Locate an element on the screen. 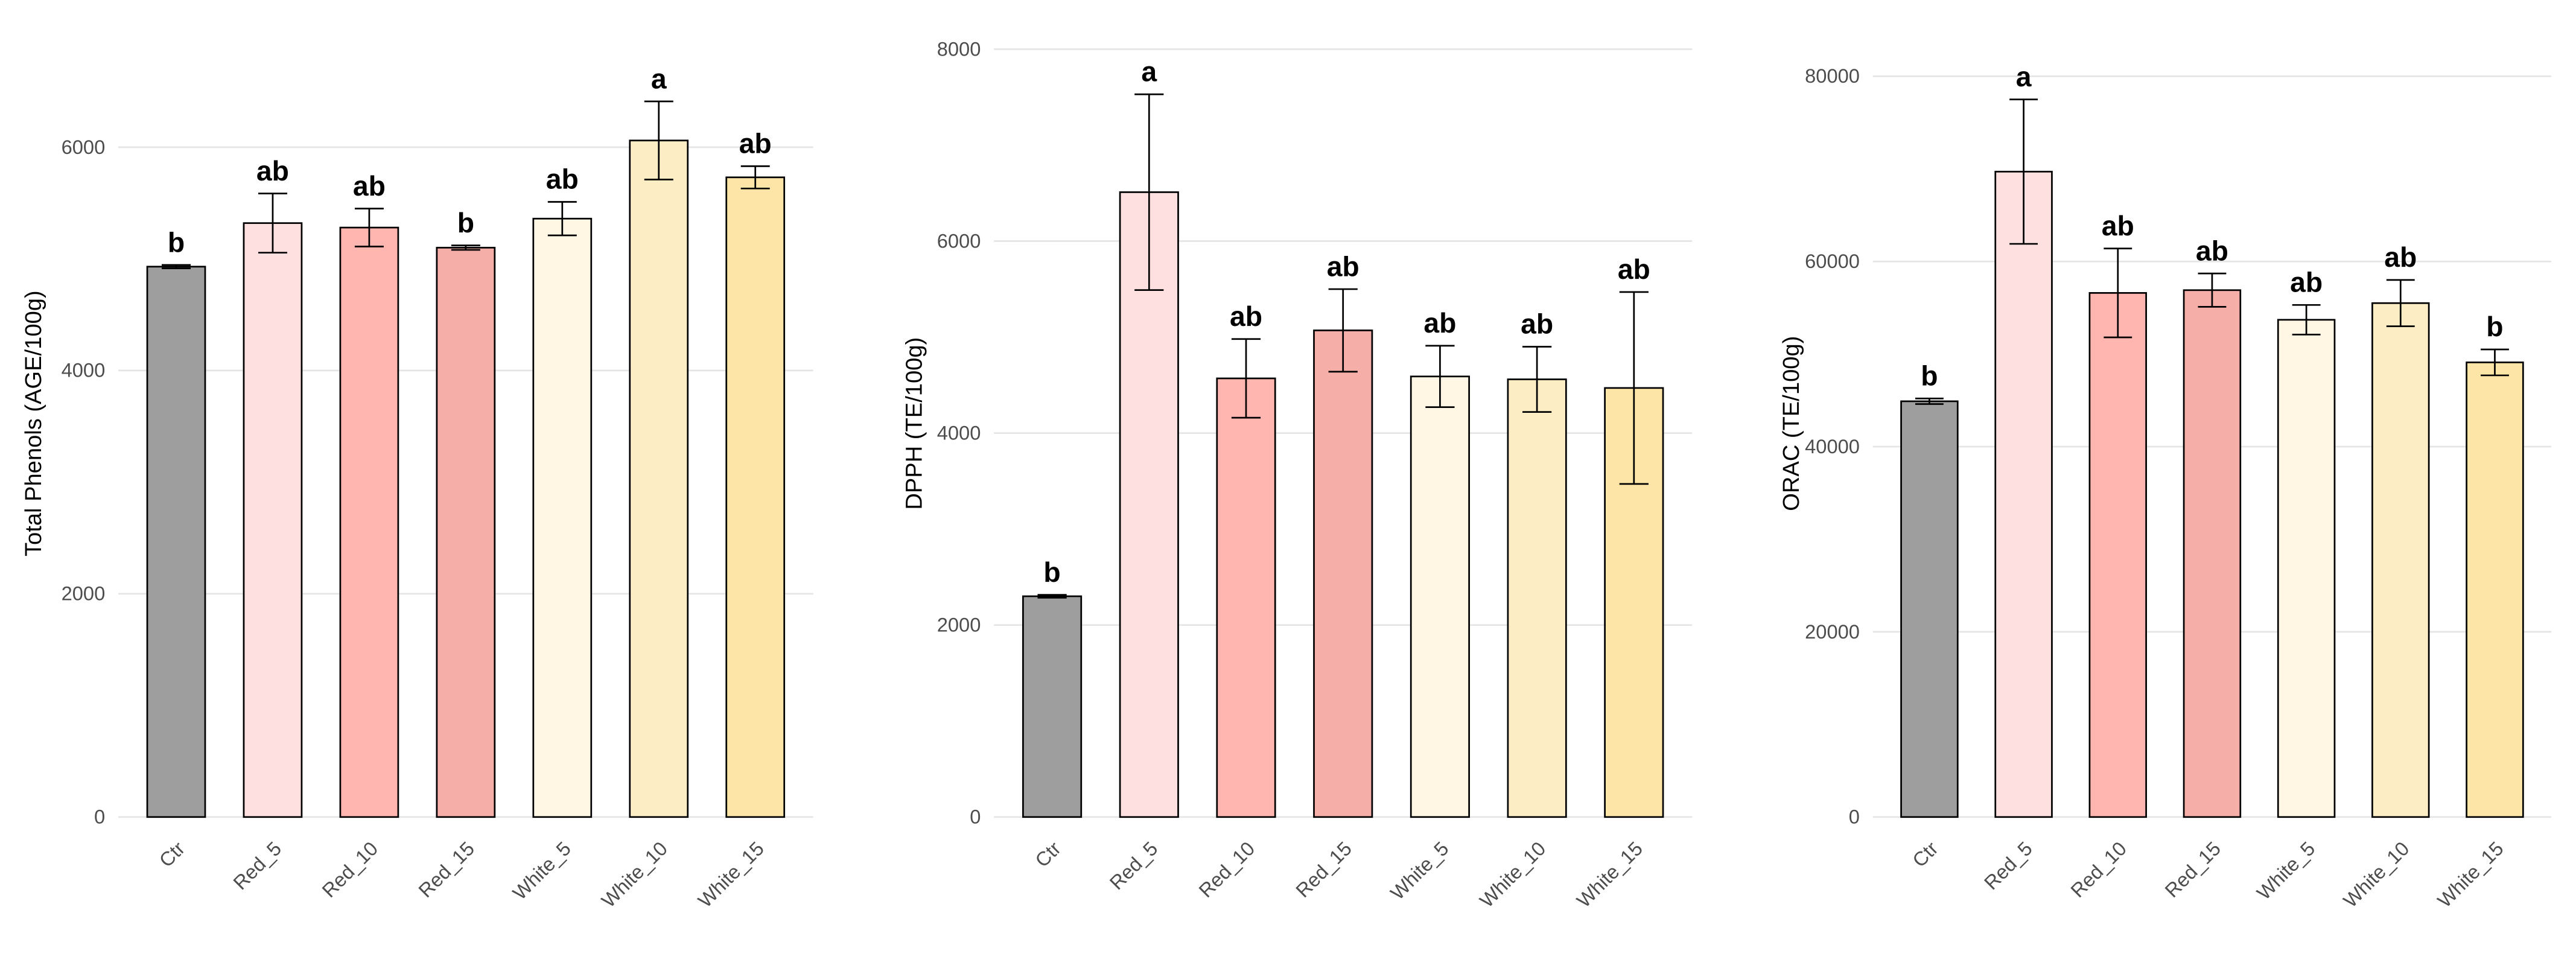 This screenshot has width=2576, height=962. y-tick-label: 40000 is located at coordinates (1832, 446).